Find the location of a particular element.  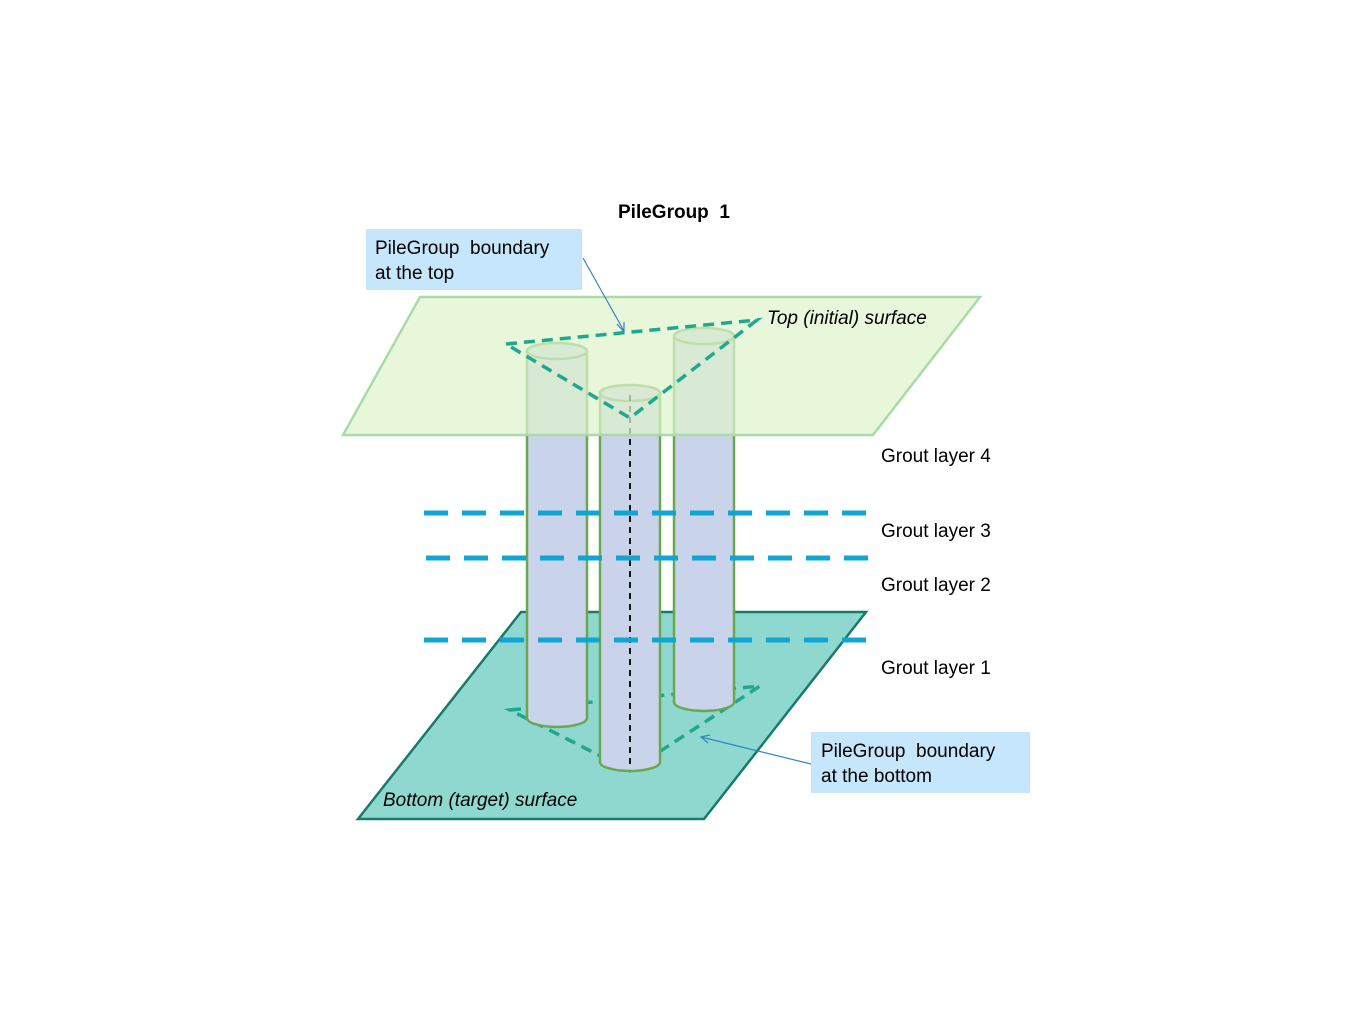

callout-bottom-boundary-box is located at coordinates (920, 762).